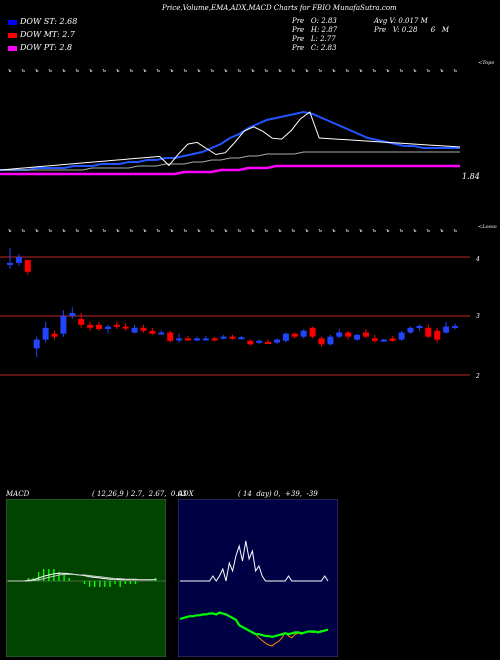 The image size is (500, 660). I want to click on price-level-label: 2, so click(478, 376).